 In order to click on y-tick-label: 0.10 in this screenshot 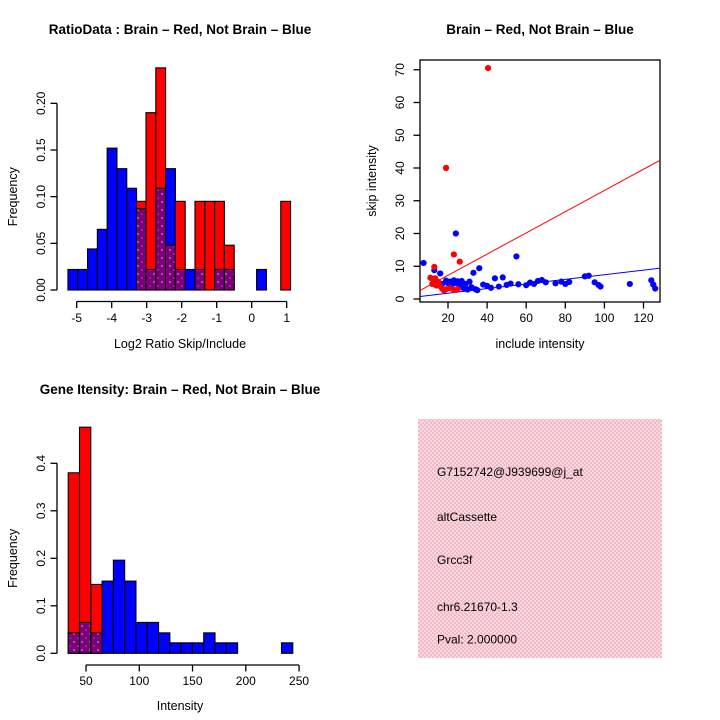, I will do `click(41, 197)`.